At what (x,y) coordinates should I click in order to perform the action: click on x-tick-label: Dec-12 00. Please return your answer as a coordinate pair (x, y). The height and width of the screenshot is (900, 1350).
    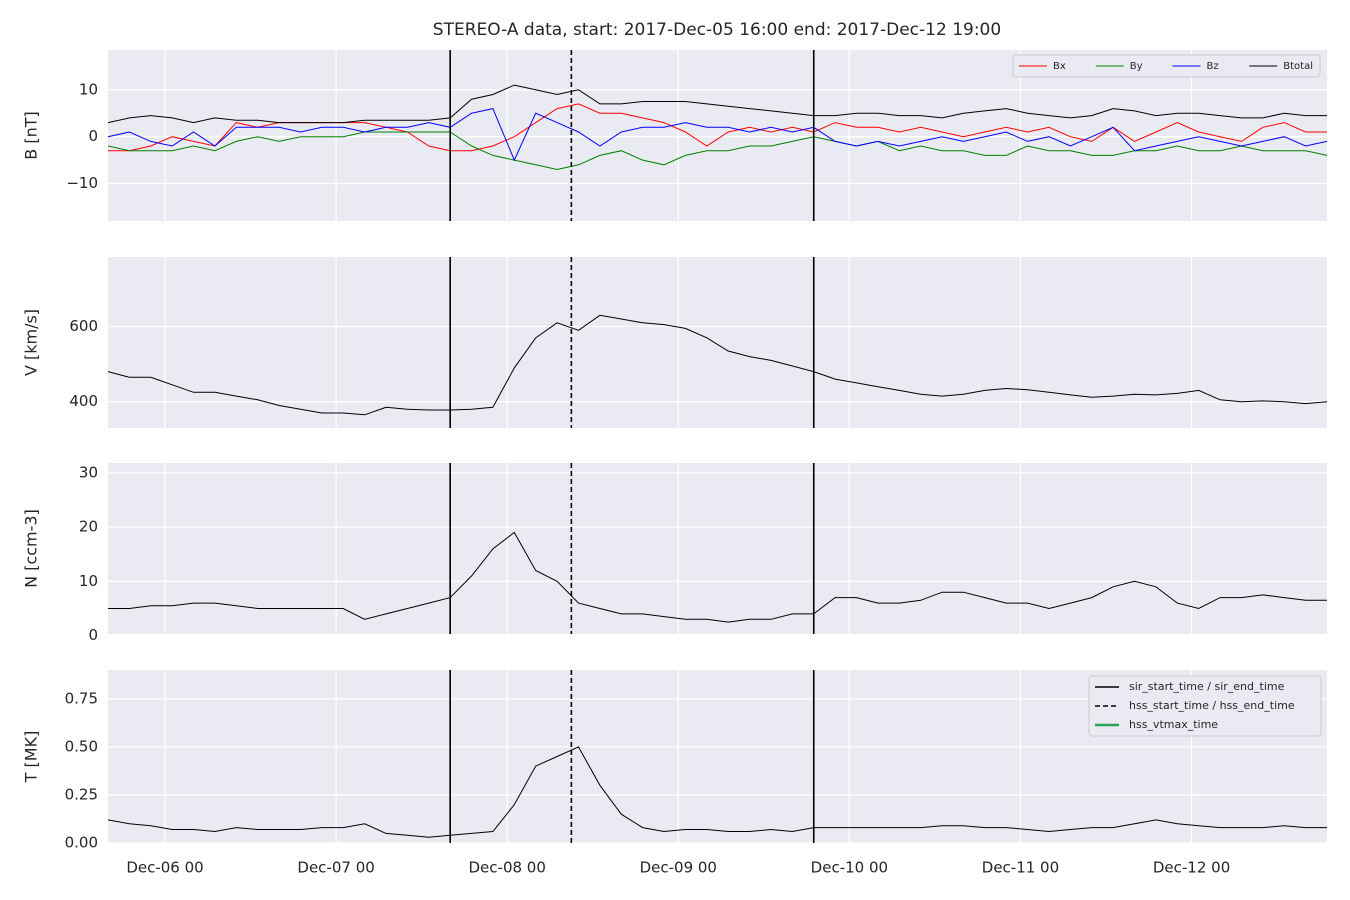
    Looking at the image, I should click on (1191, 868).